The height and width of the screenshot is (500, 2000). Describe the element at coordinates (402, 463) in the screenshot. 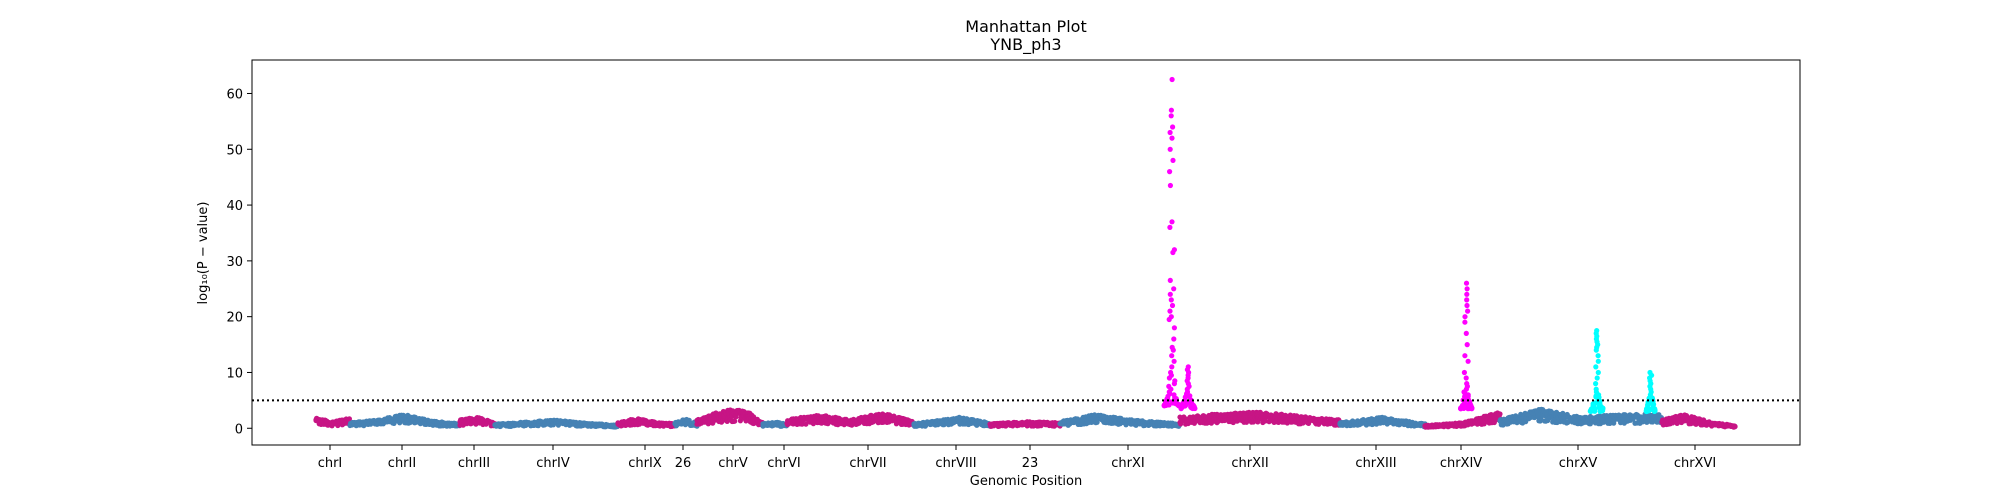

I see `x-tick-label: chrII` at that location.